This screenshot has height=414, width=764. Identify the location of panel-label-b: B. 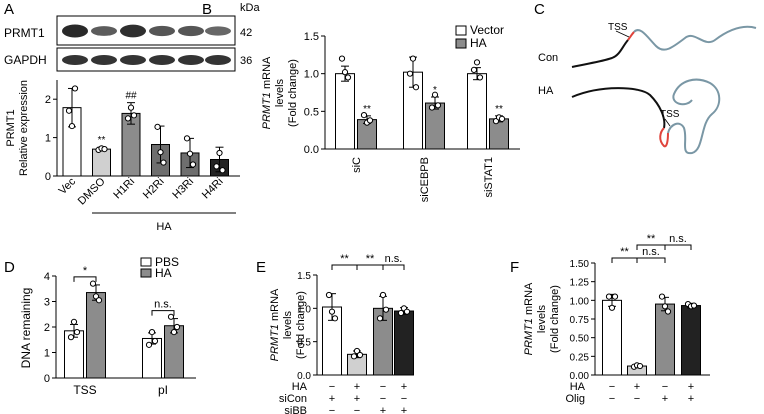
(207, 9).